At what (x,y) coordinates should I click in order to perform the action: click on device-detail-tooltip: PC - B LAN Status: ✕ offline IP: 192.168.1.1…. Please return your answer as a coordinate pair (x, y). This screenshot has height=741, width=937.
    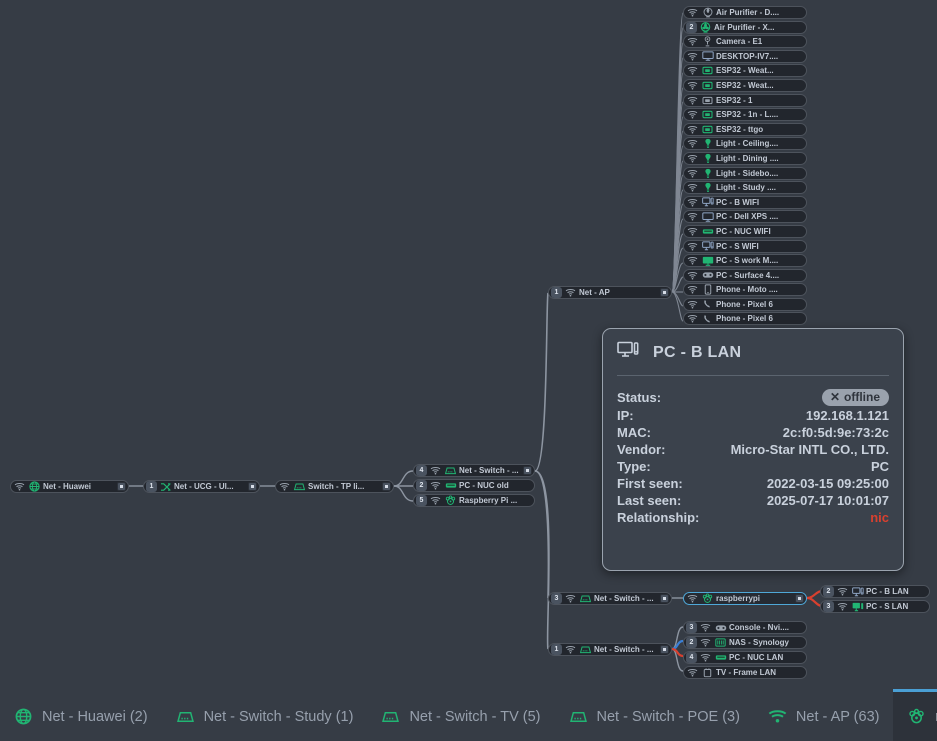
    Looking at the image, I should click on (753, 449).